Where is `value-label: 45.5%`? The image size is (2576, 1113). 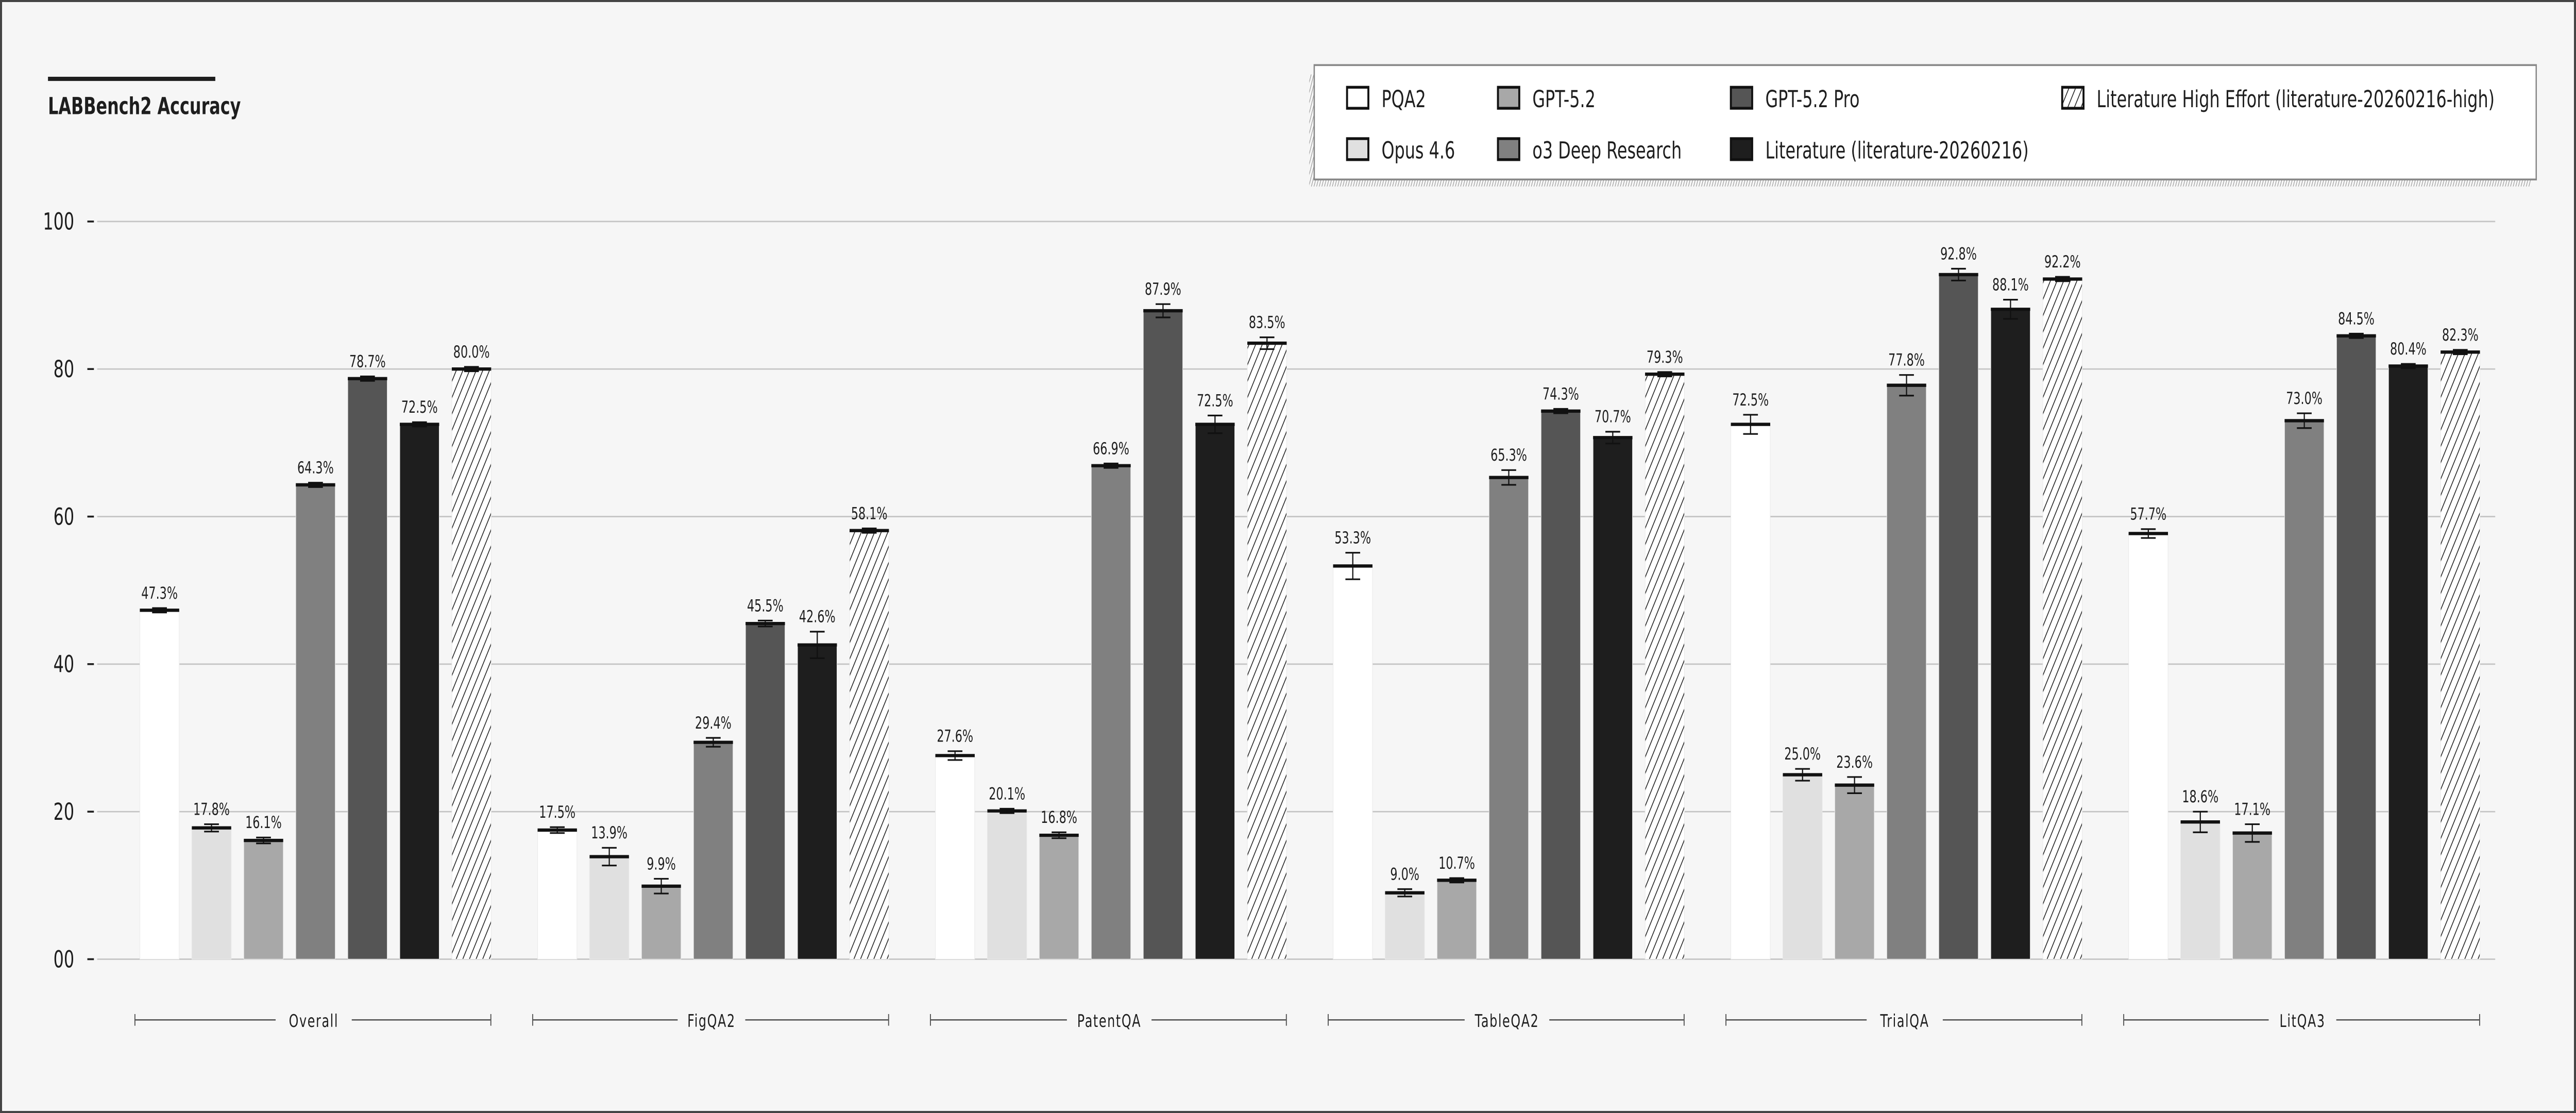
value-label: 45.5% is located at coordinates (766, 606).